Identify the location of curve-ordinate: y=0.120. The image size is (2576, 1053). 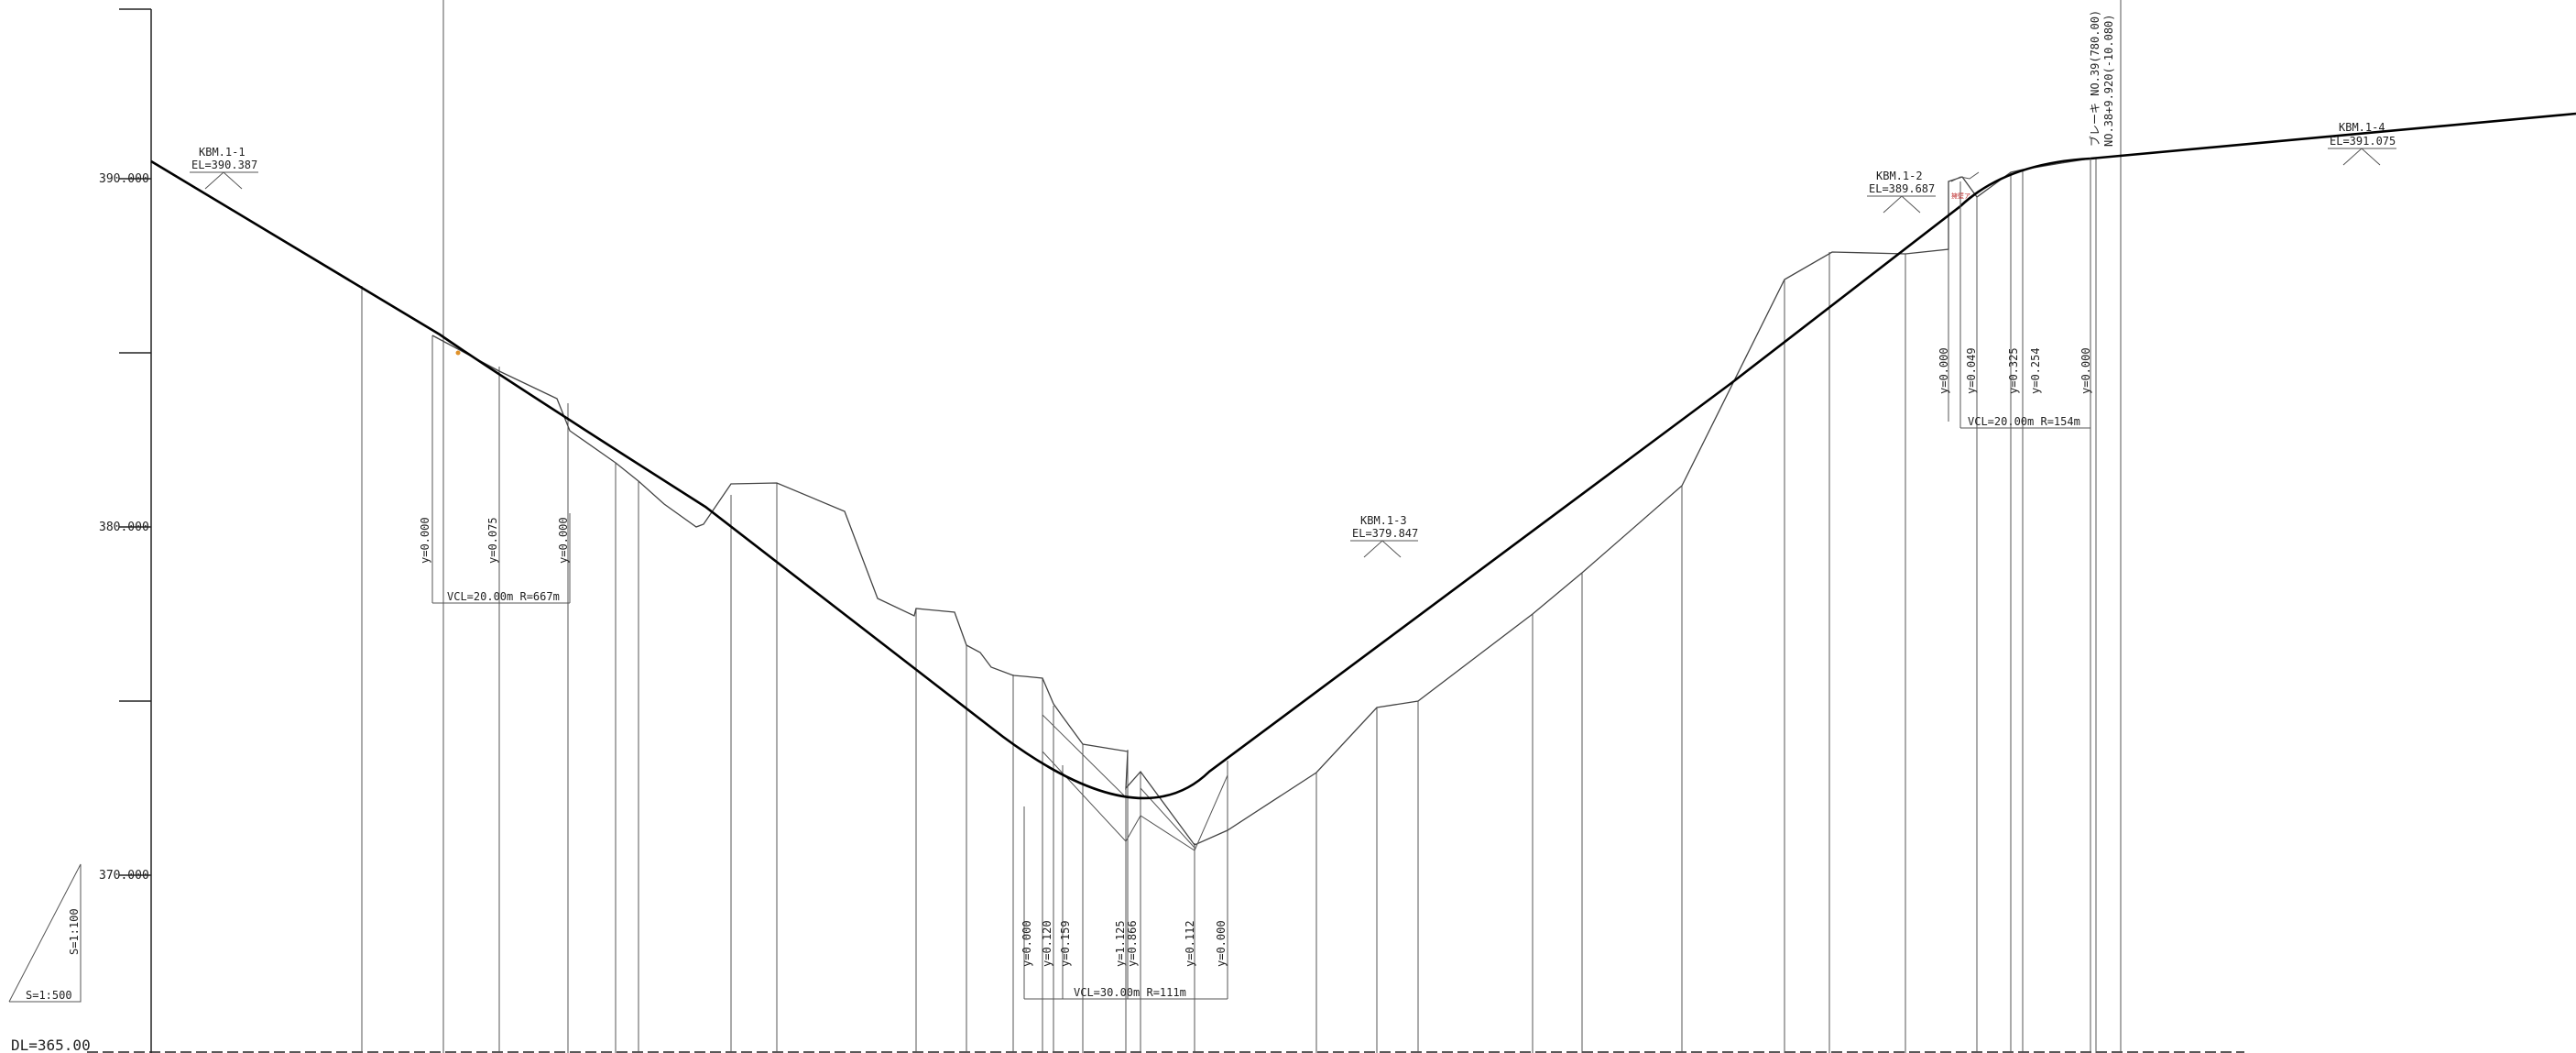
(1047, 943).